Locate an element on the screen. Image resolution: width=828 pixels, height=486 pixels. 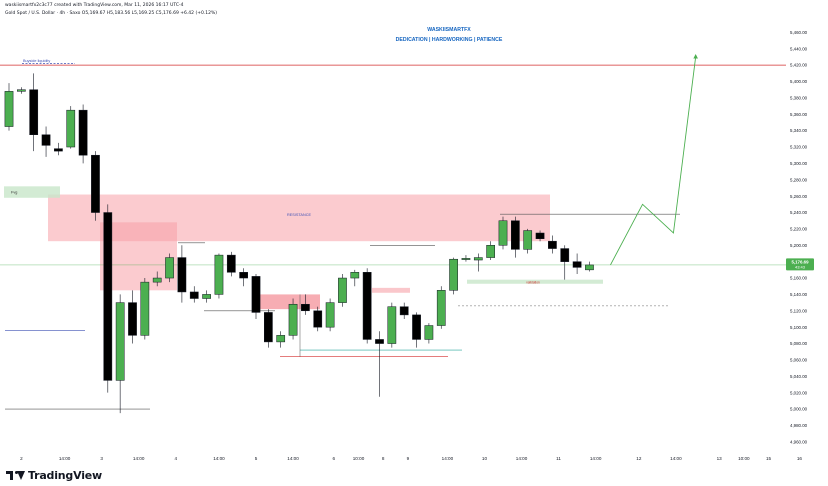
validation-zone is located at coordinates (535, 281).